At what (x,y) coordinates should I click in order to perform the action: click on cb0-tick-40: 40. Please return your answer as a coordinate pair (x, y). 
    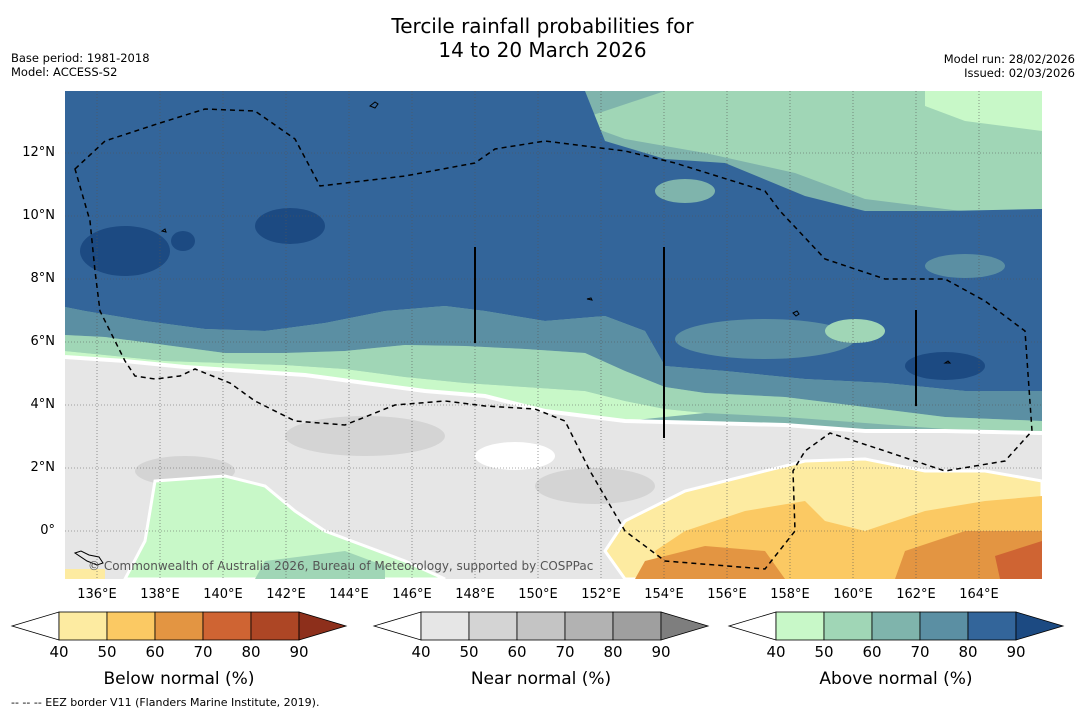
    Looking at the image, I should click on (59, 652).